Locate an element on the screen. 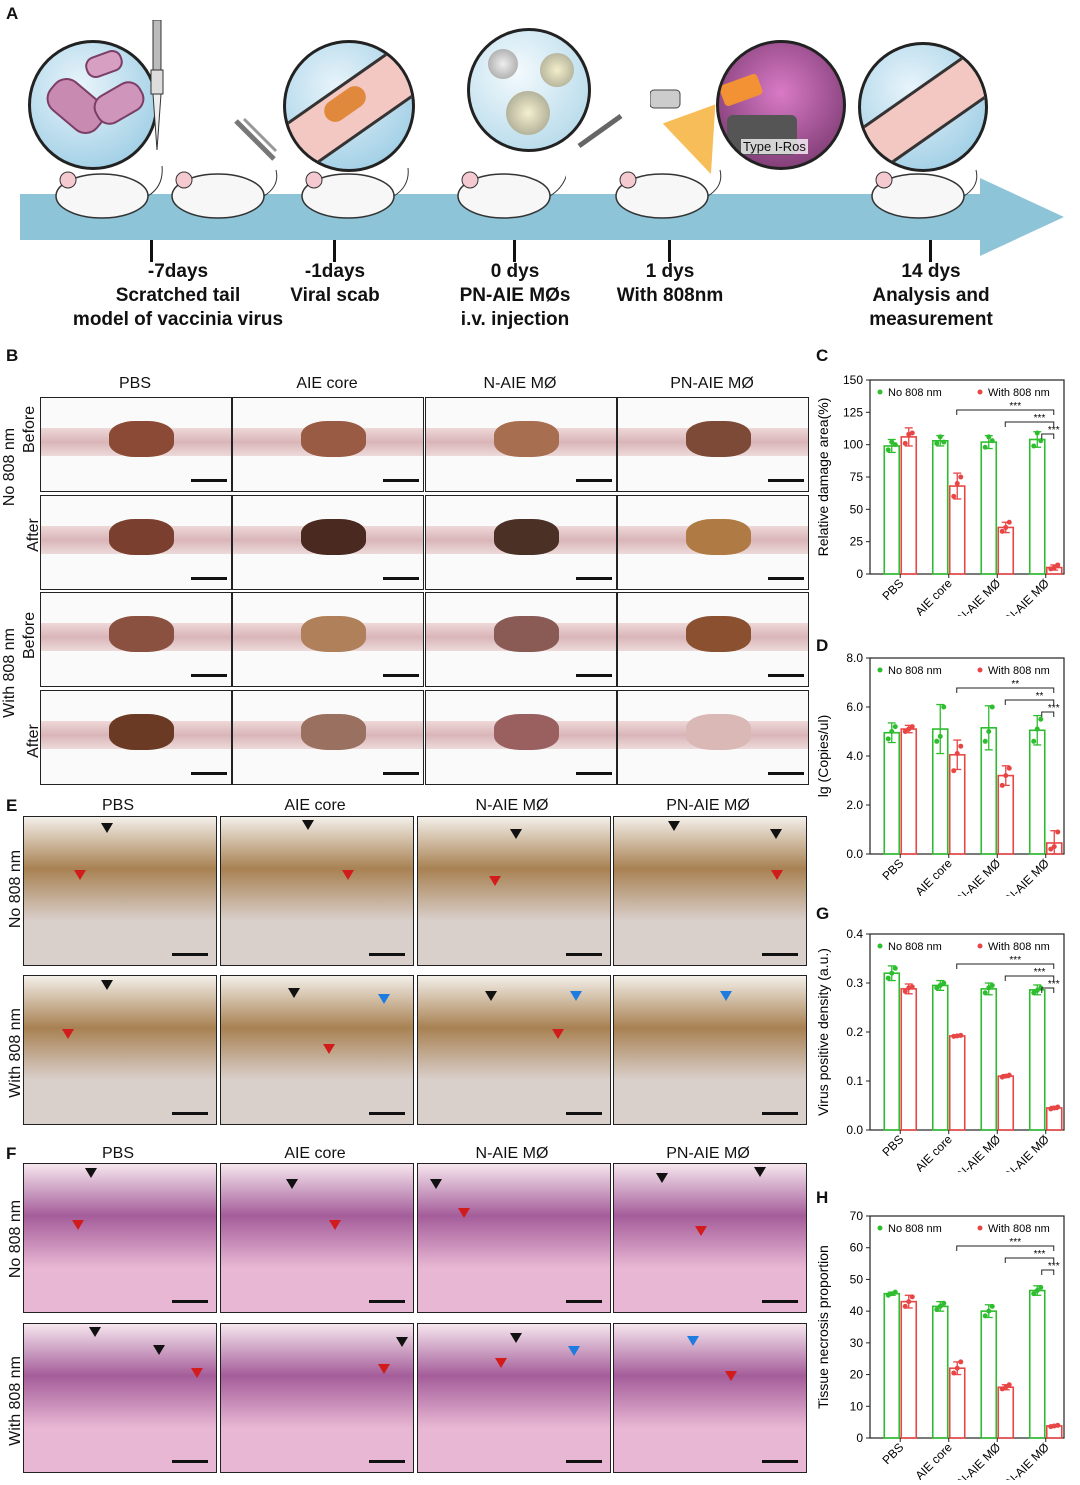  timeline-day: 0 dys is located at coordinates (515, 271).